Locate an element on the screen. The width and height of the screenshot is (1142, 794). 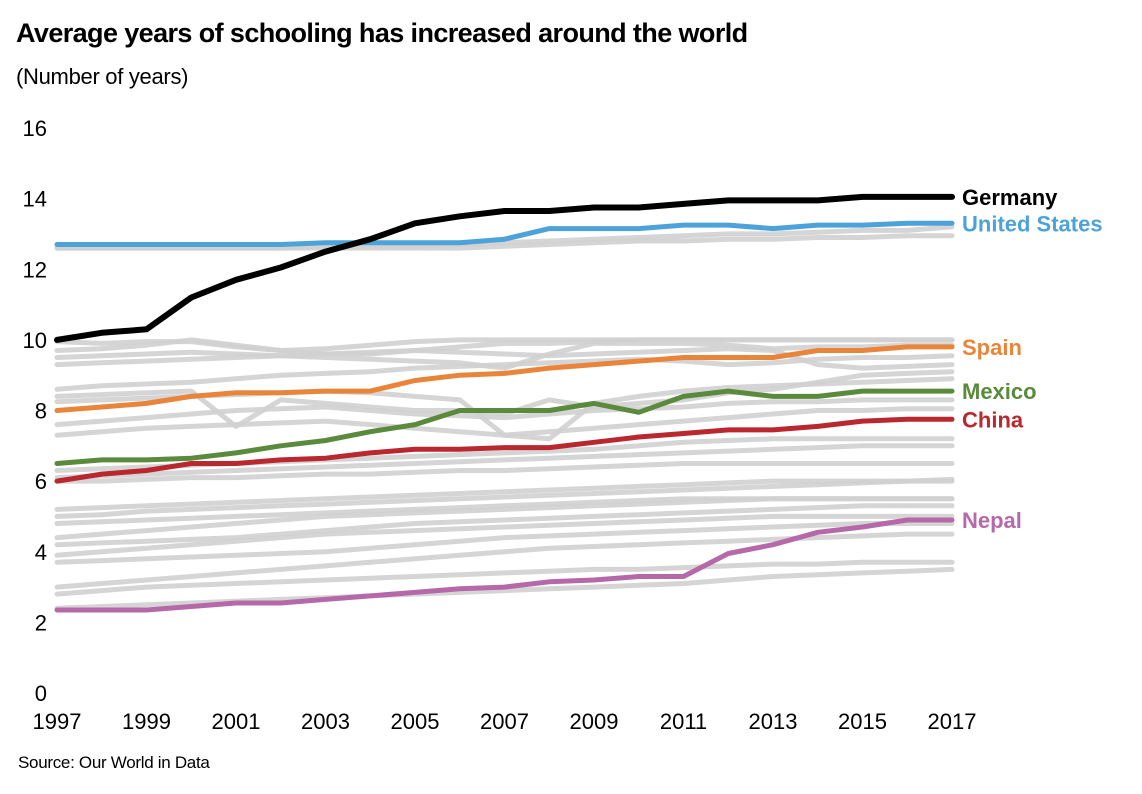
chart-subtitle: (Number of years) is located at coordinates (102, 76).